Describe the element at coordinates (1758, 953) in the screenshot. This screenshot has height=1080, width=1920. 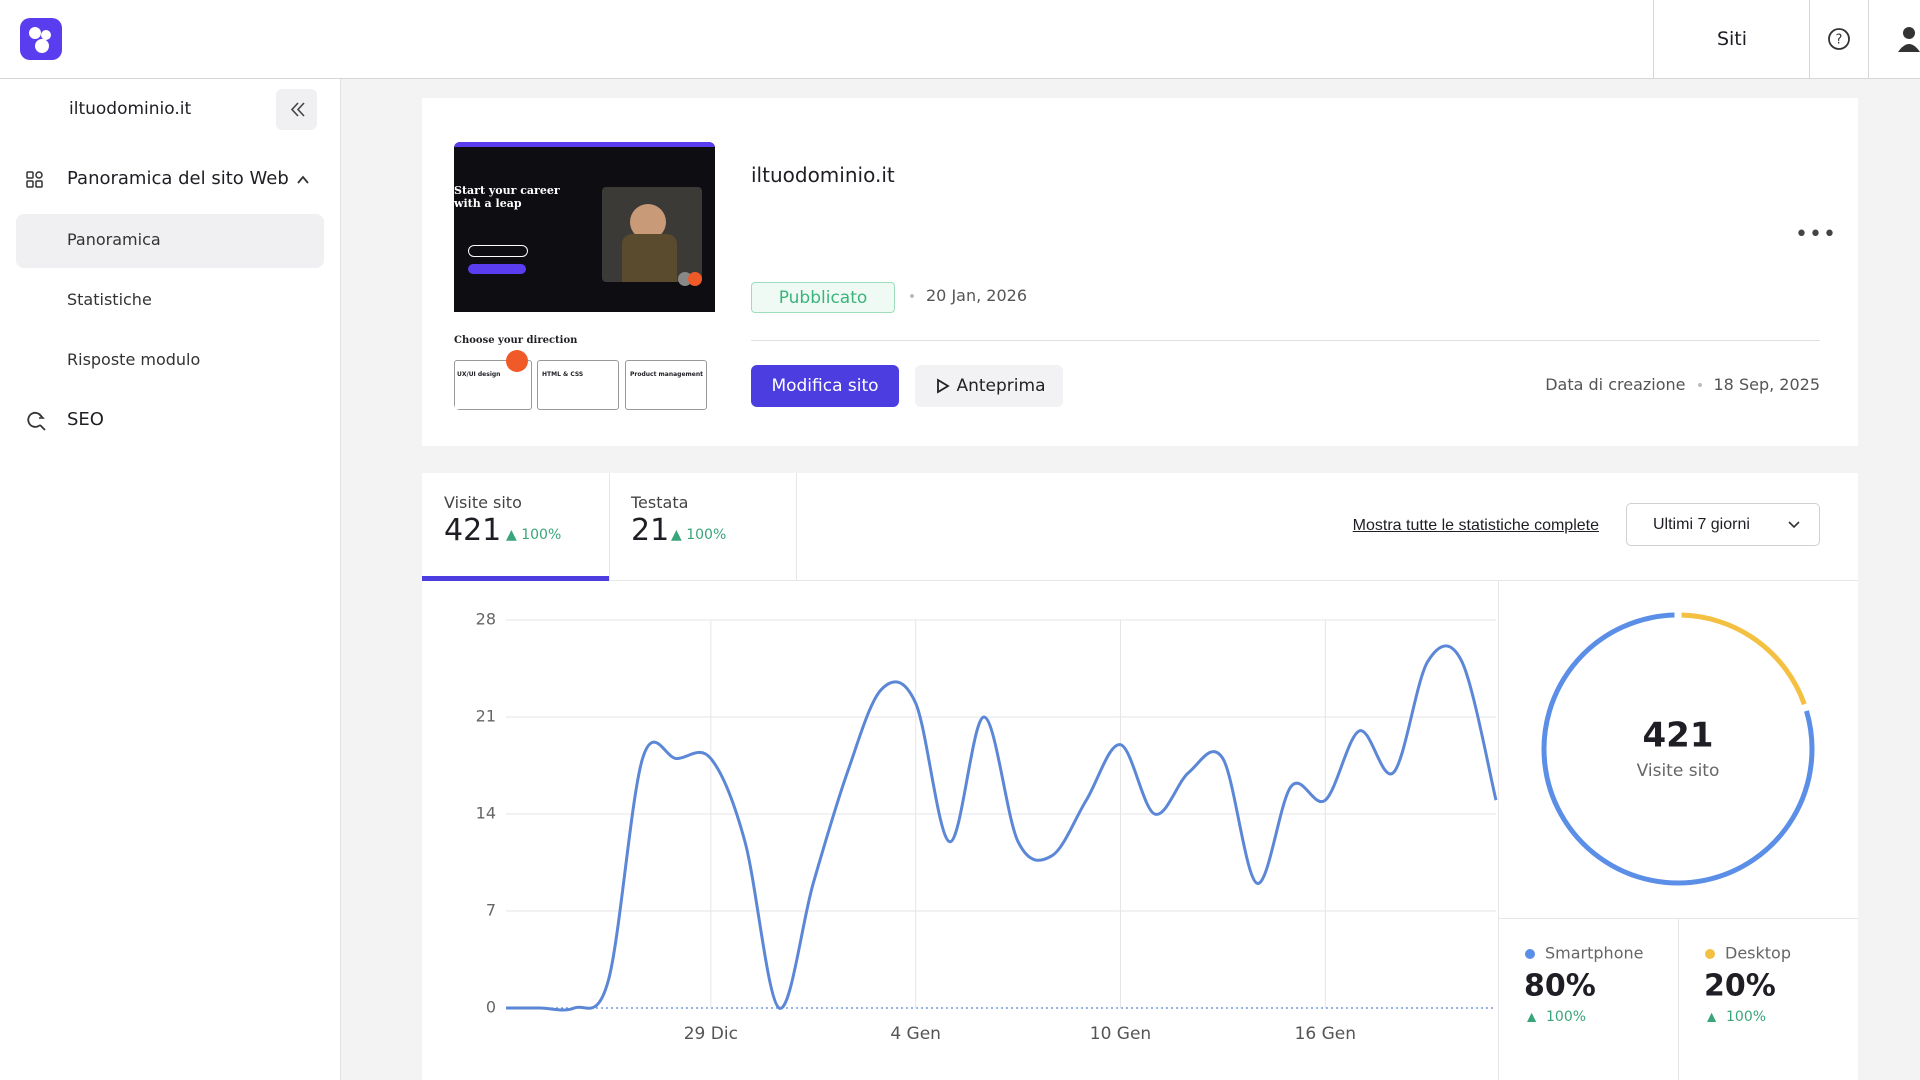
I see `legend-label: Desktop` at that location.